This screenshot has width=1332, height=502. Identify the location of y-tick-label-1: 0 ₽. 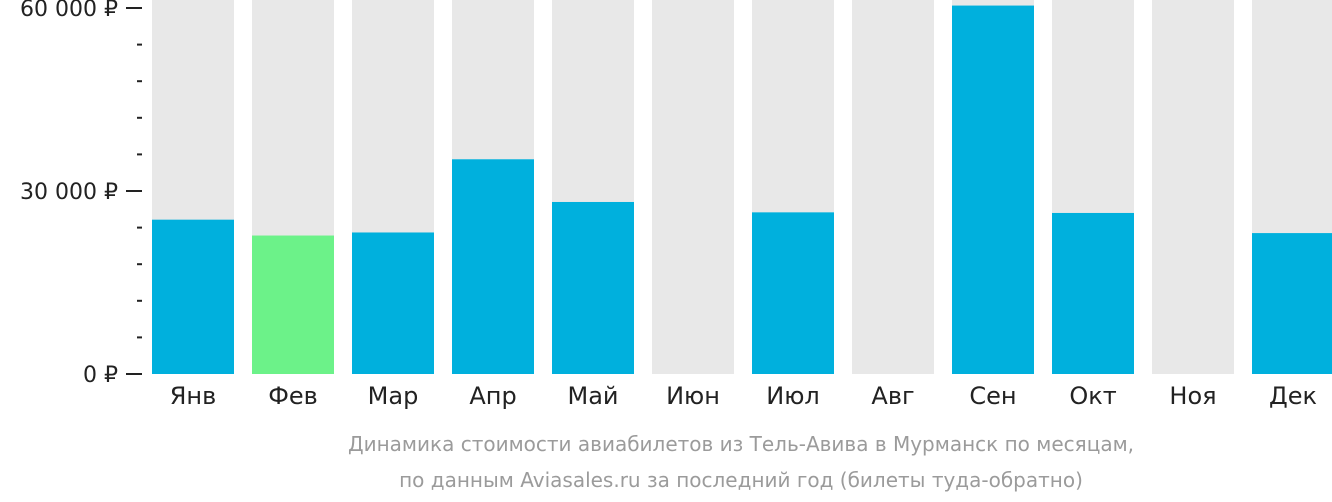
(100, 375).